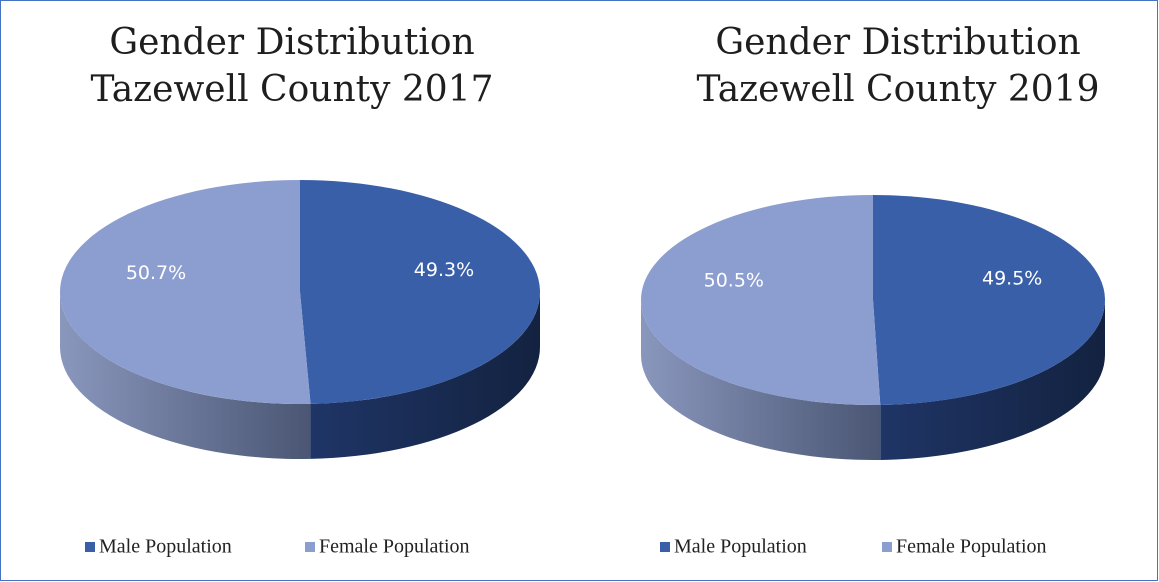 This screenshot has height=582, width=1159. What do you see at coordinates (292, 89) in the screenshot?
I see `chart-title: Tazewell County 2017` at bounding box center [292, 89].